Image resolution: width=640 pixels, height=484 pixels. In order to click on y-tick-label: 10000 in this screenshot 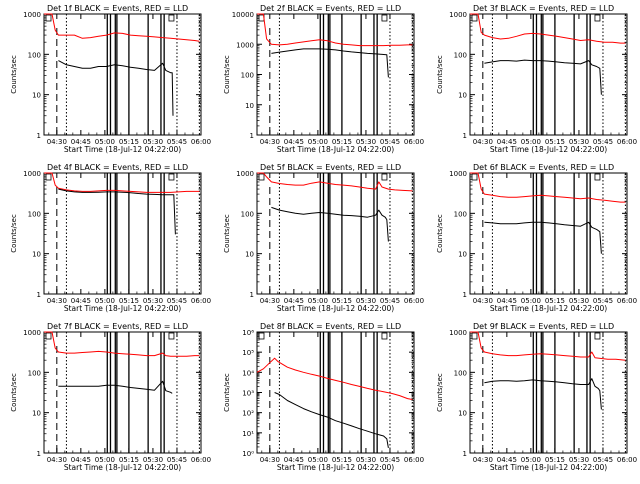, I will do `click(243, 15)`.